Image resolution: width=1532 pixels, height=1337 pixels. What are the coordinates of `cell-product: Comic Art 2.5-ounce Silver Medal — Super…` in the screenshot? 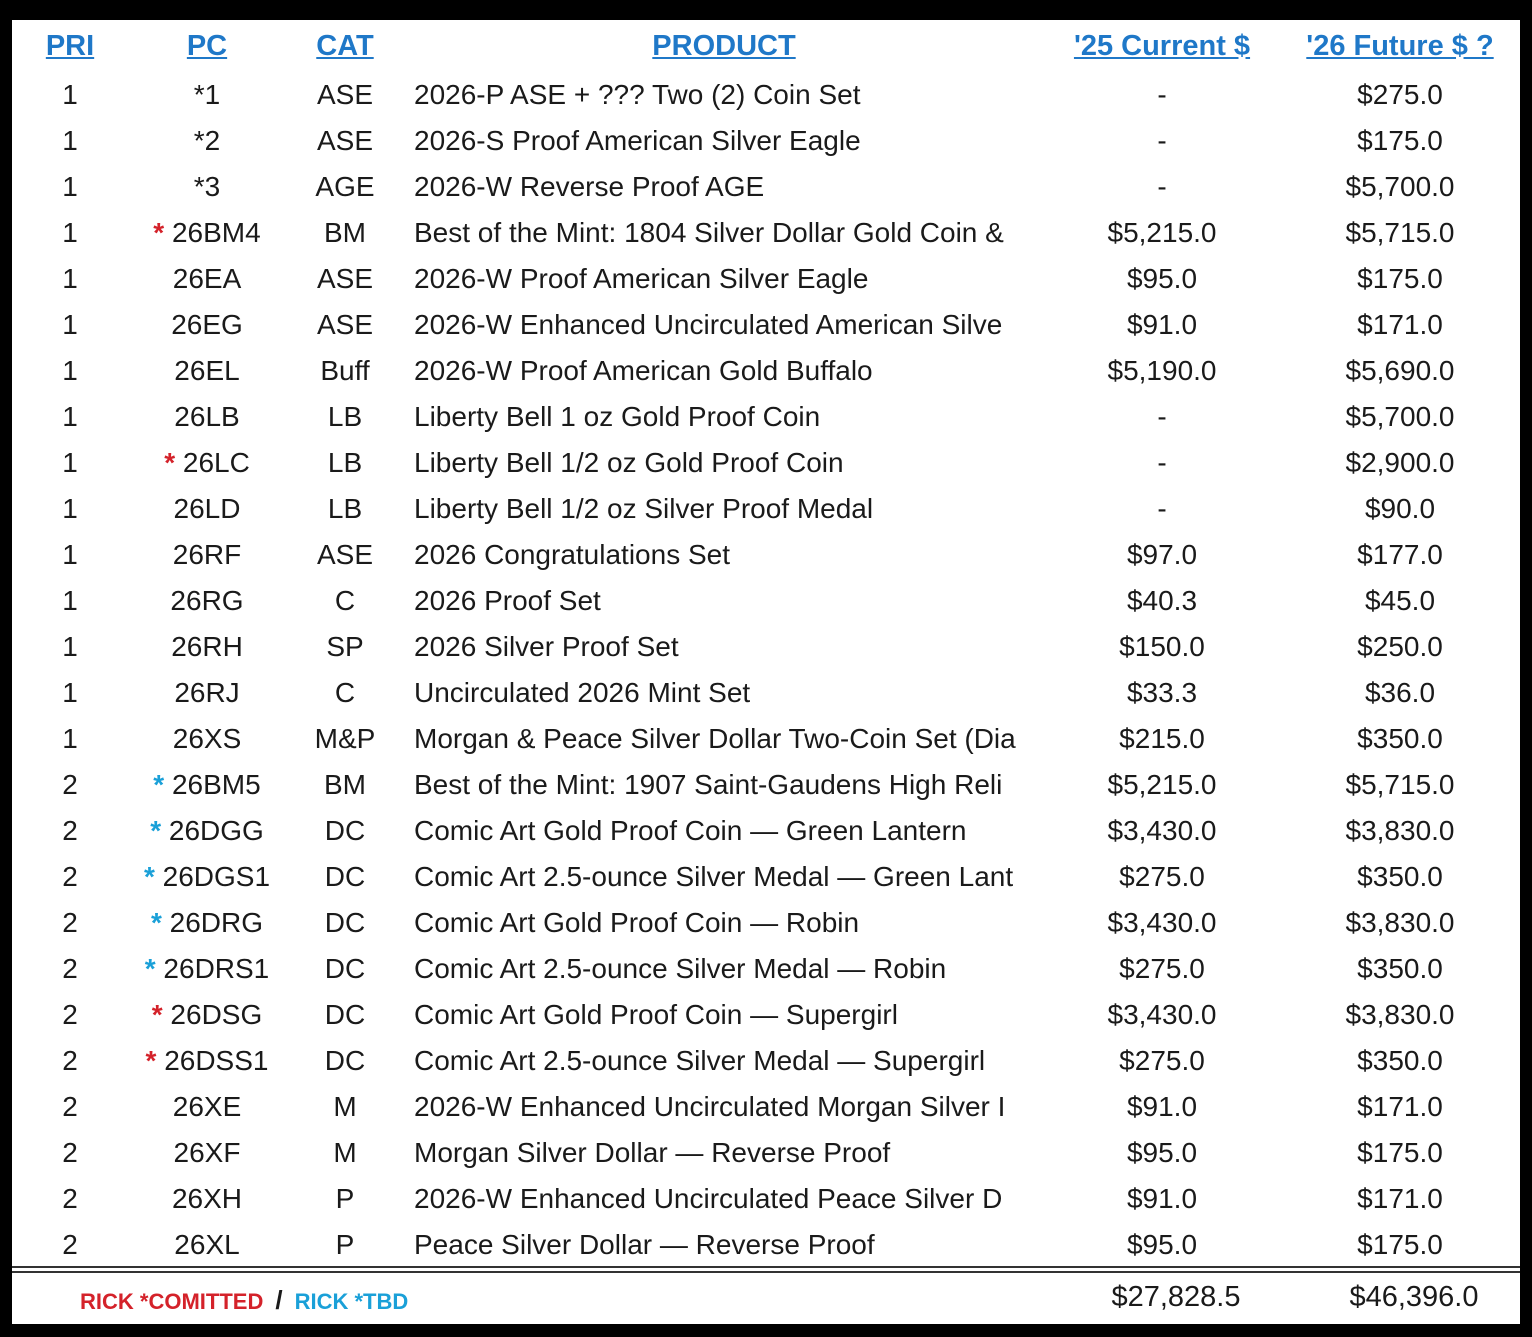 It's located at (700, 1060).